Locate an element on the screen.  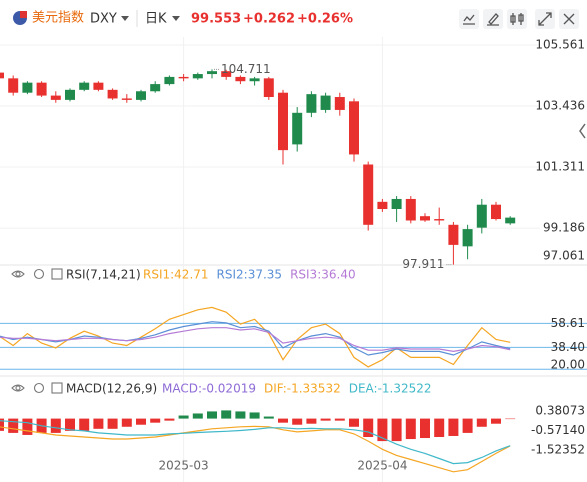
indicator-title: RSI(7,14,21) is located at coordinates (103, 275).